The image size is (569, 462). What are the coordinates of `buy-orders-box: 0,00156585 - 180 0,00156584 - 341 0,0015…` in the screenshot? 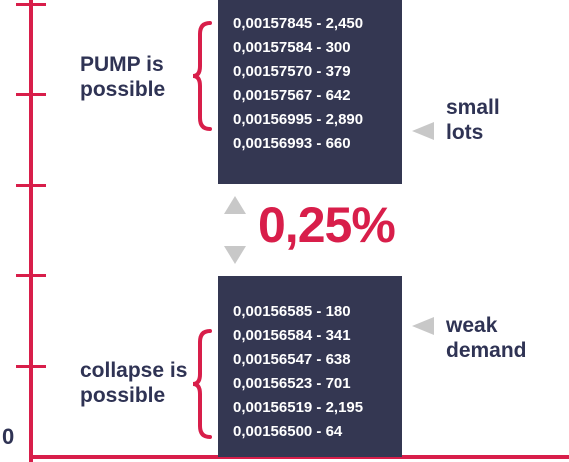 It's located at (310, 366).